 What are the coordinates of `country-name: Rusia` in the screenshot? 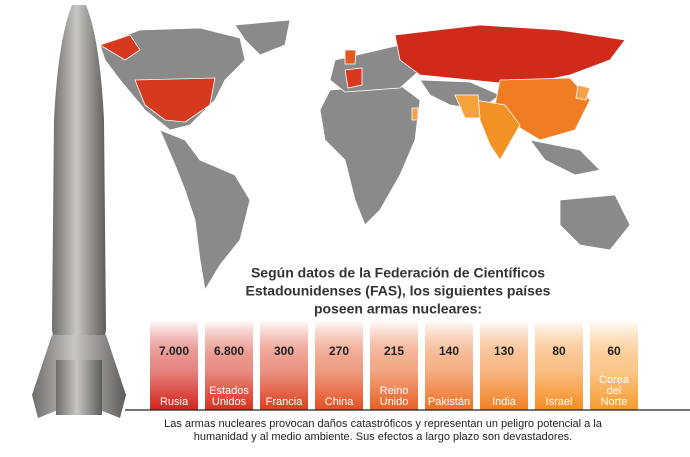 It's located at (174, 402).